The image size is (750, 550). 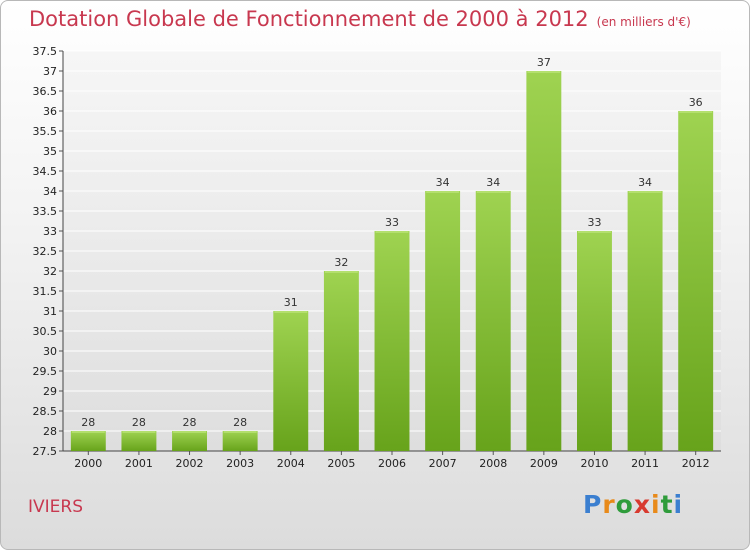 What do you see at coordinates (50, 351) in the screenshot?
I see `y-tick-label: 30` at bounding box center [50, 351].